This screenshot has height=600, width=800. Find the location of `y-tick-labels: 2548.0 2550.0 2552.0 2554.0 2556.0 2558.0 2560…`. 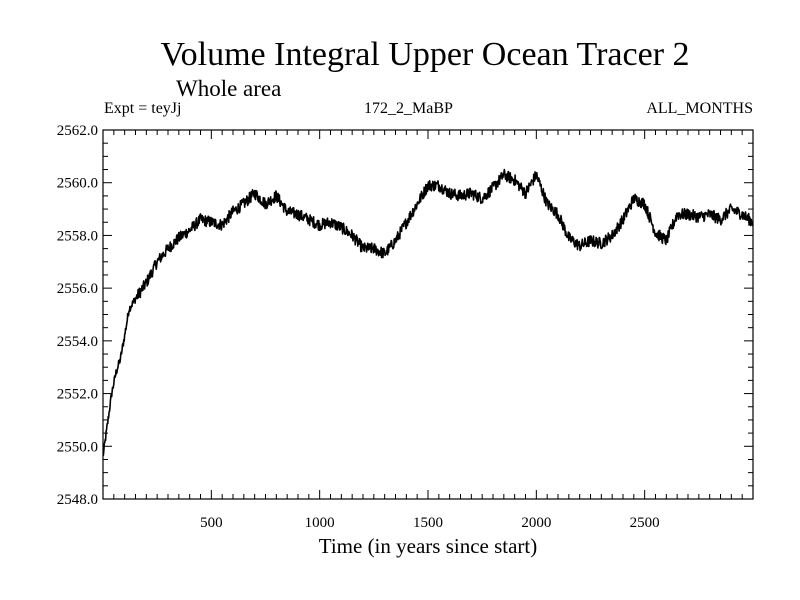

y-tick-labels: 2548.0 2550.0 2552.0 2554.0 2556.0 2558.0 2560… is located at coordinates (77, 315).